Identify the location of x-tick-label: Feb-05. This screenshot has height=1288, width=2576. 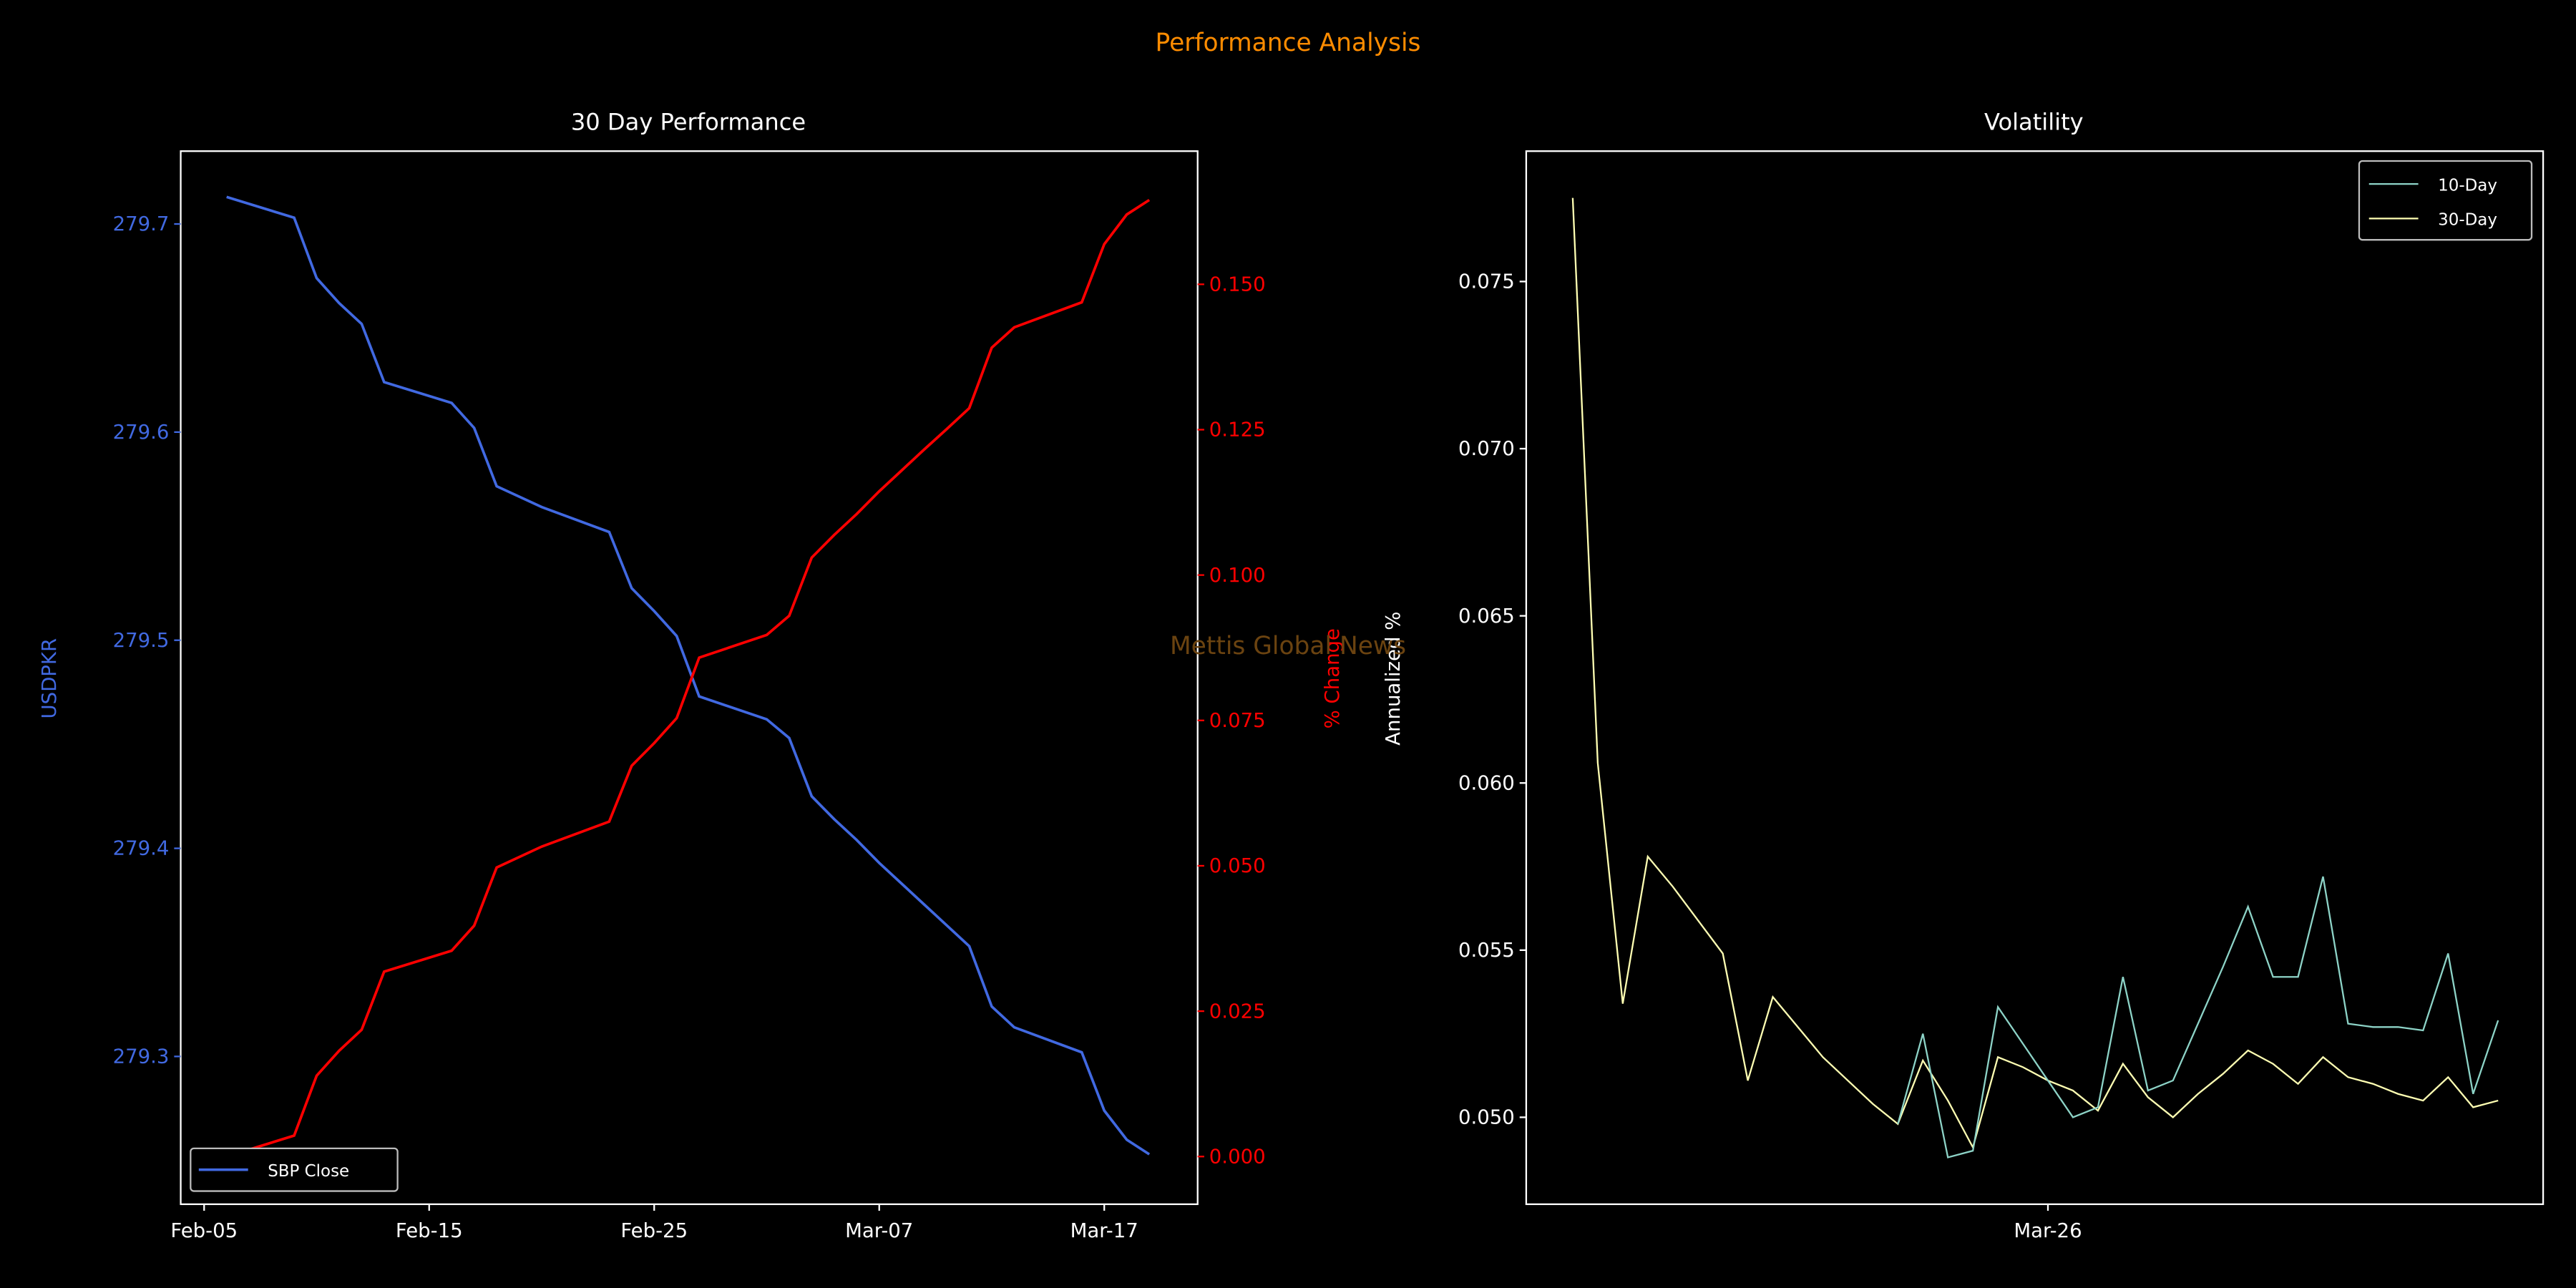
(204, 1230).